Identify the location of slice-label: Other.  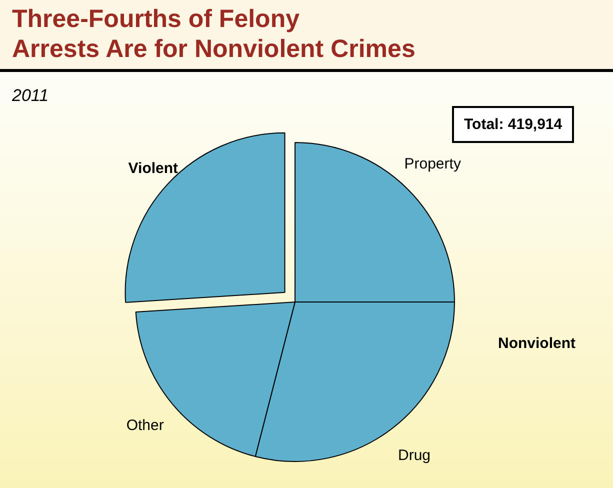
(145, 425).